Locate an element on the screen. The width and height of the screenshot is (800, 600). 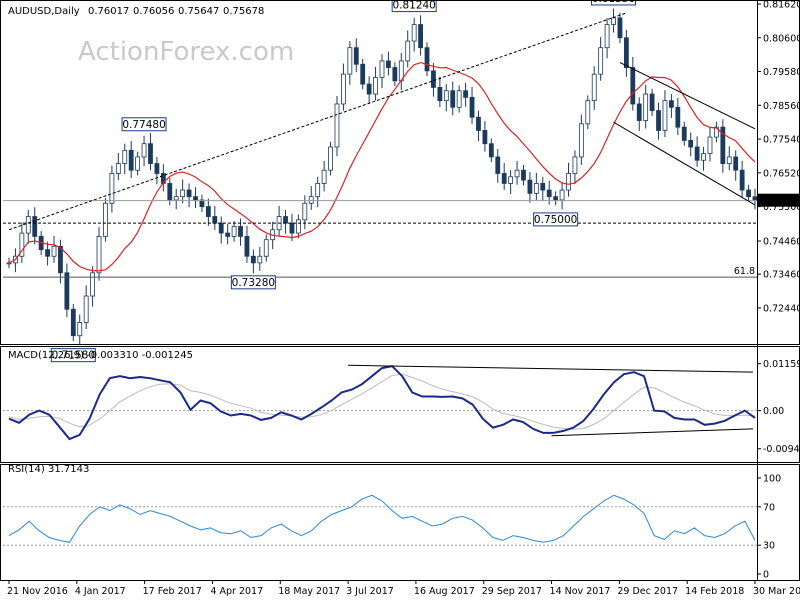
x-axis-tick-label: 29 Dec 2017 is located at coordinates (647, 591).